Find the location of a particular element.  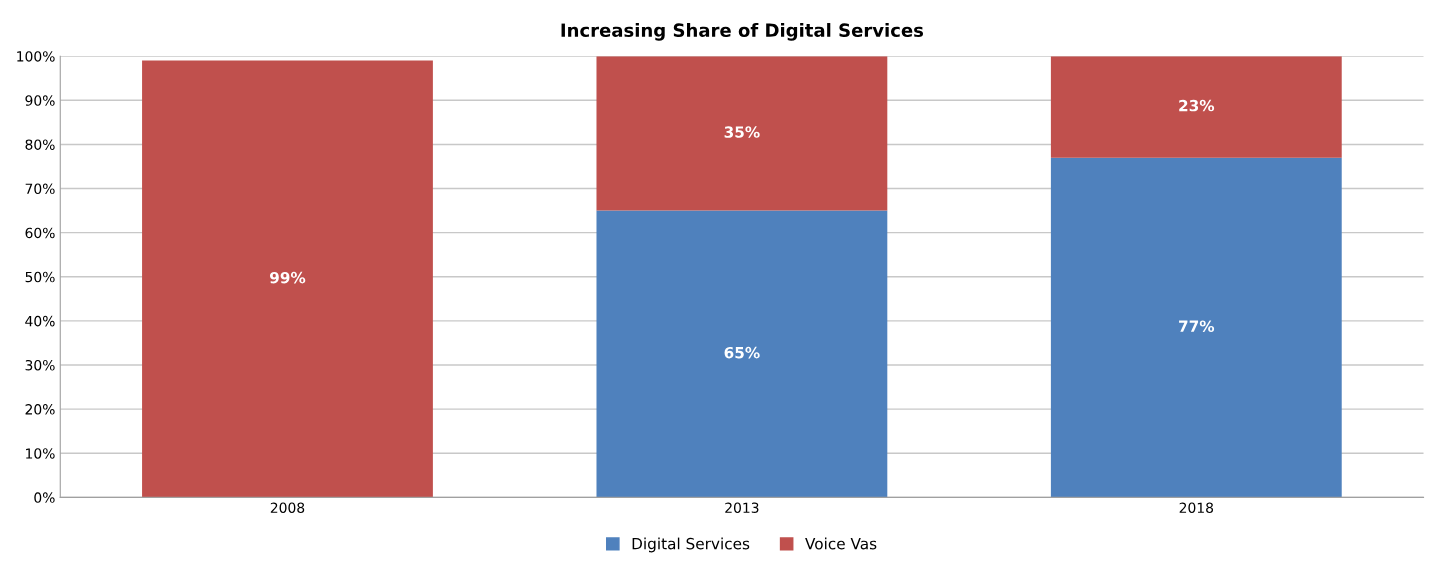

x-tick-label: 2008 is located at coordinates (287, 507).